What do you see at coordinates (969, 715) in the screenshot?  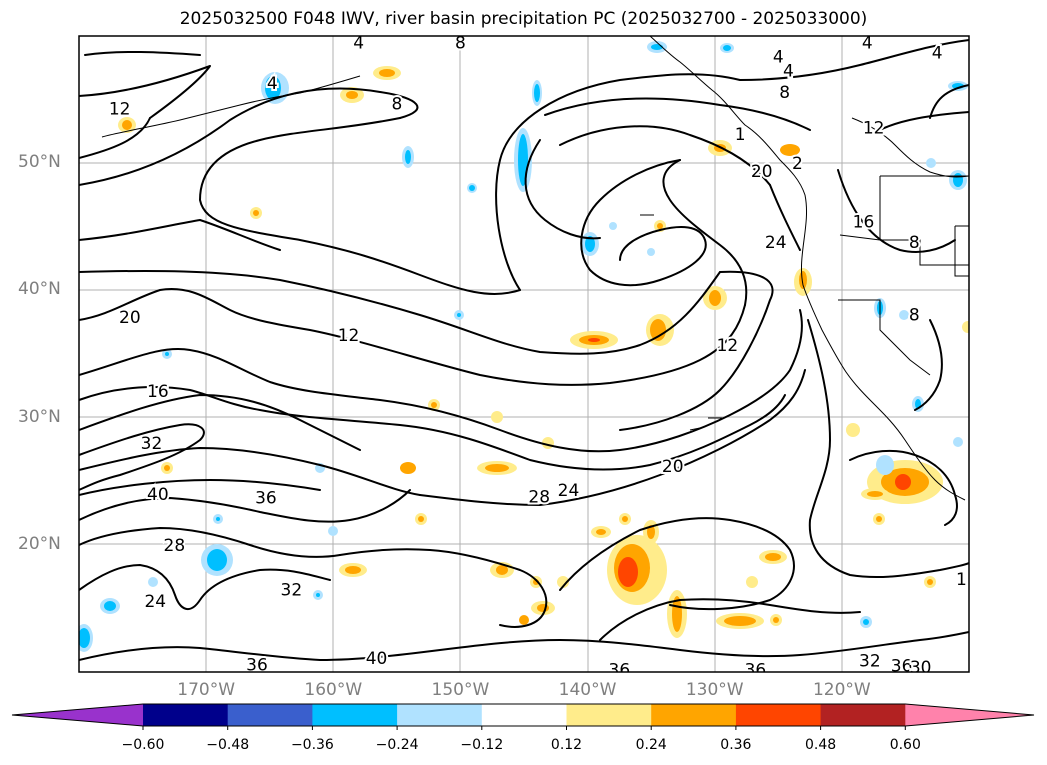 I see `colorbar-extend-high` at bounding box center [969, 715].